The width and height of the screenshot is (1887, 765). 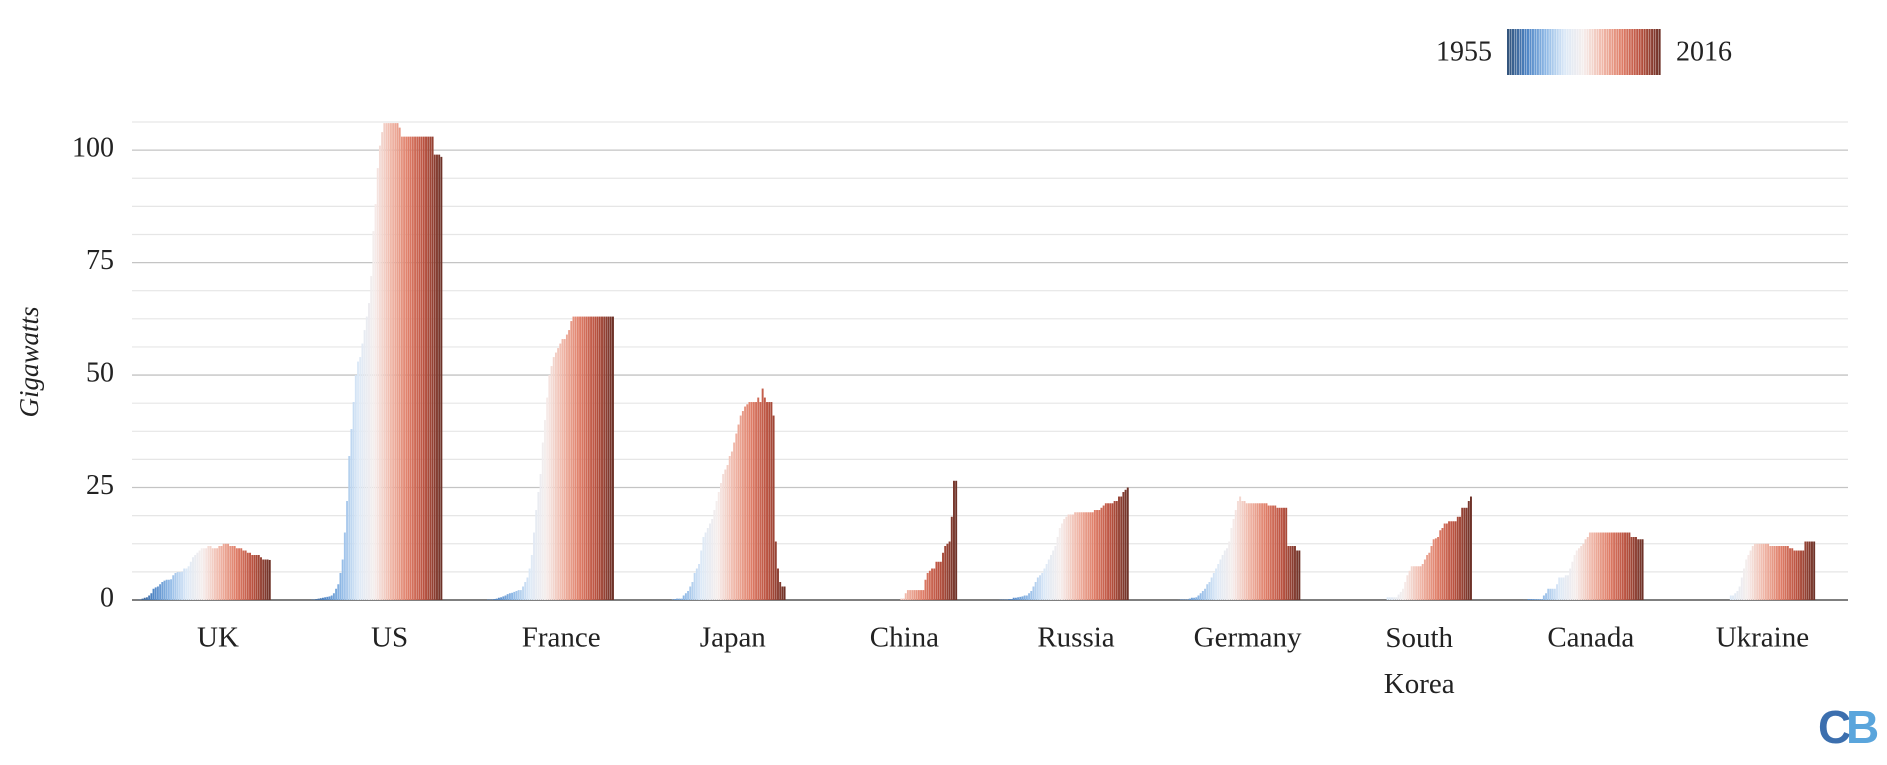 What do you see at coordinates (904, 638) in the screenshot?
I see `x-tick-label: China` at bounding box center [904, 638].